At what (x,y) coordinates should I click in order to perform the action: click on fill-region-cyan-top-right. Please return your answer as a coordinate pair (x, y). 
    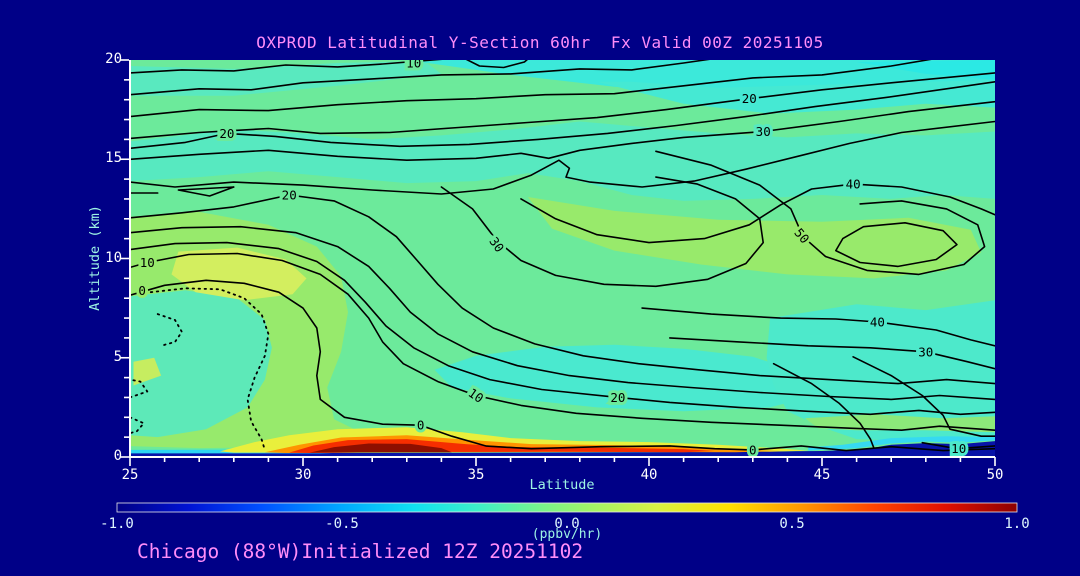
    Looking at the image, I should click on (700, 76).